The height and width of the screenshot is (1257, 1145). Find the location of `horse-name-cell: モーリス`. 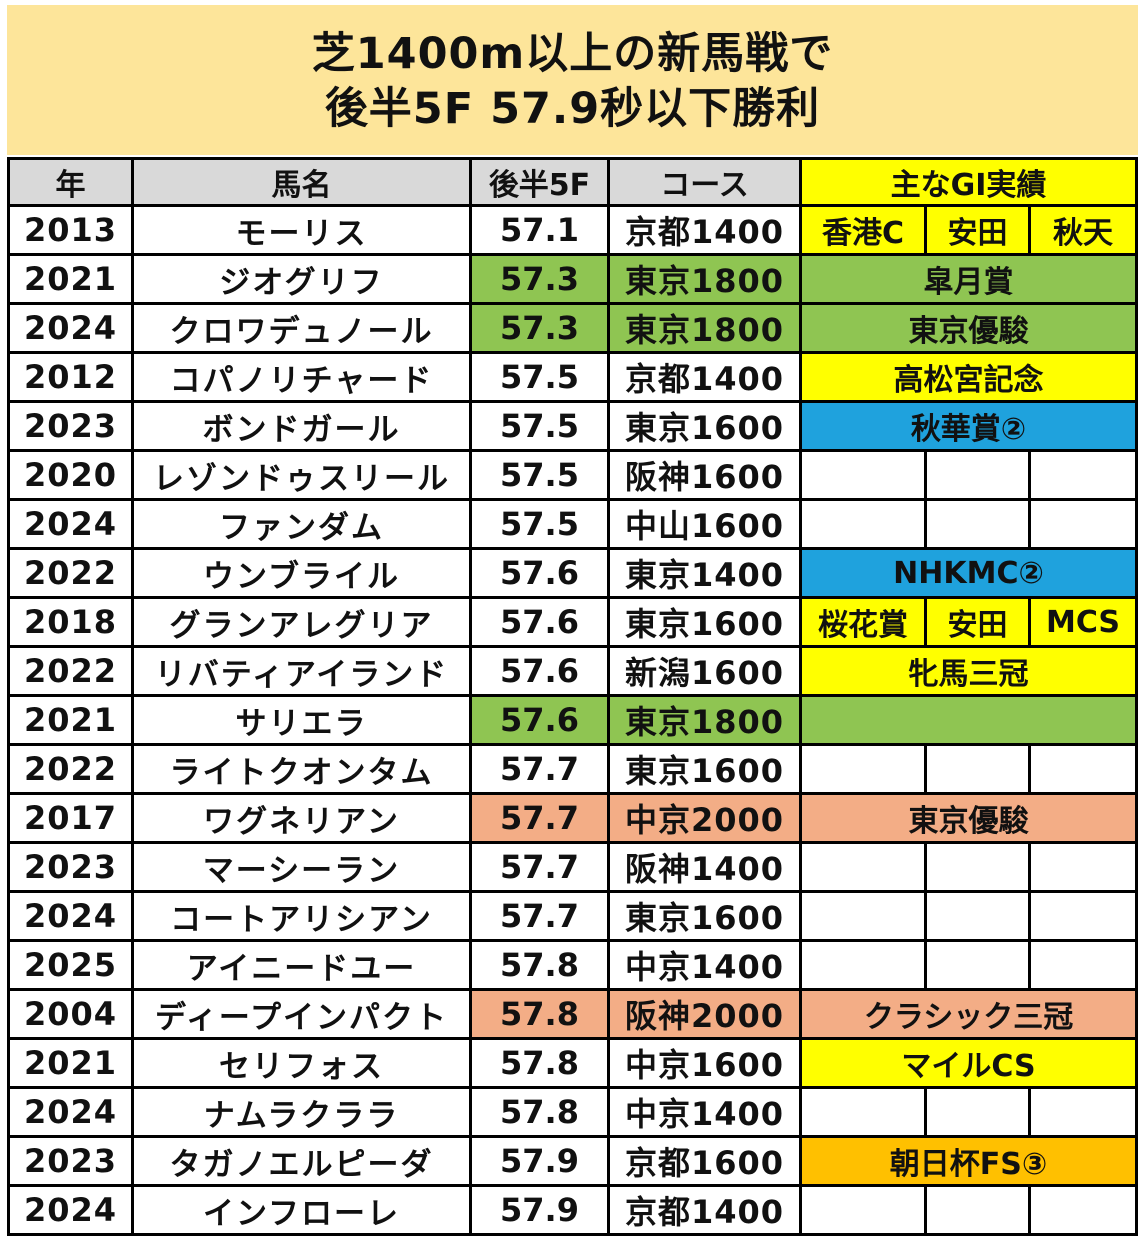

horse-name-cell: モーリス is located at coordinates (301, 230).